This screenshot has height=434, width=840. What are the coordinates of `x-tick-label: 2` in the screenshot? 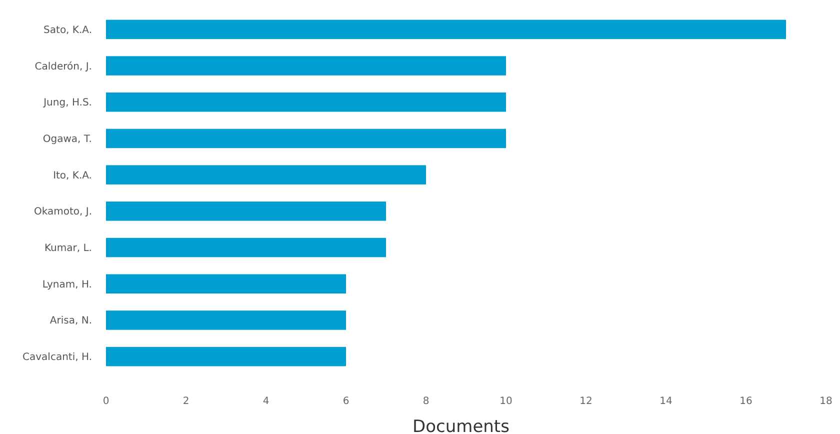 It's located at (186, 401).